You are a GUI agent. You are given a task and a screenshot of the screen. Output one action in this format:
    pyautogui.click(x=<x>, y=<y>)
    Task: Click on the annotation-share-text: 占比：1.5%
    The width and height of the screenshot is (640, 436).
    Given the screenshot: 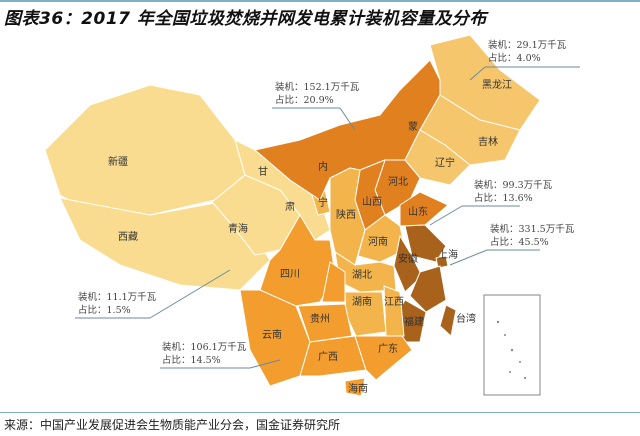 What is the action you would take?
    pyautogui.click(x=104, y=310)
    